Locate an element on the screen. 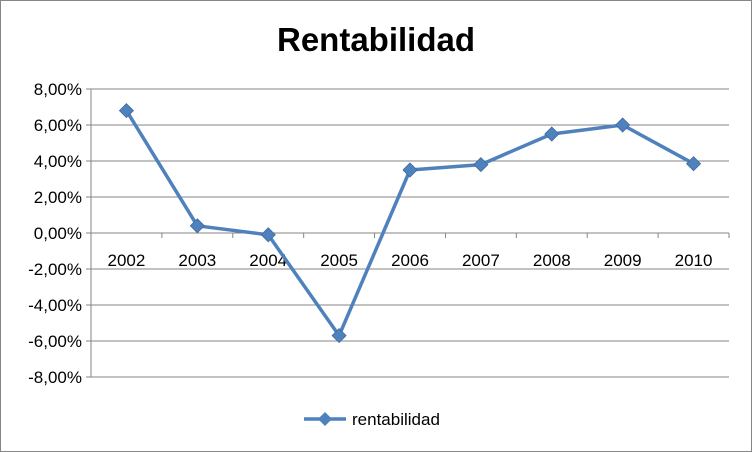 The height and width of the screenshot is (452, 752). x-tick-label: 2010 is located at coordinates (694, 260).